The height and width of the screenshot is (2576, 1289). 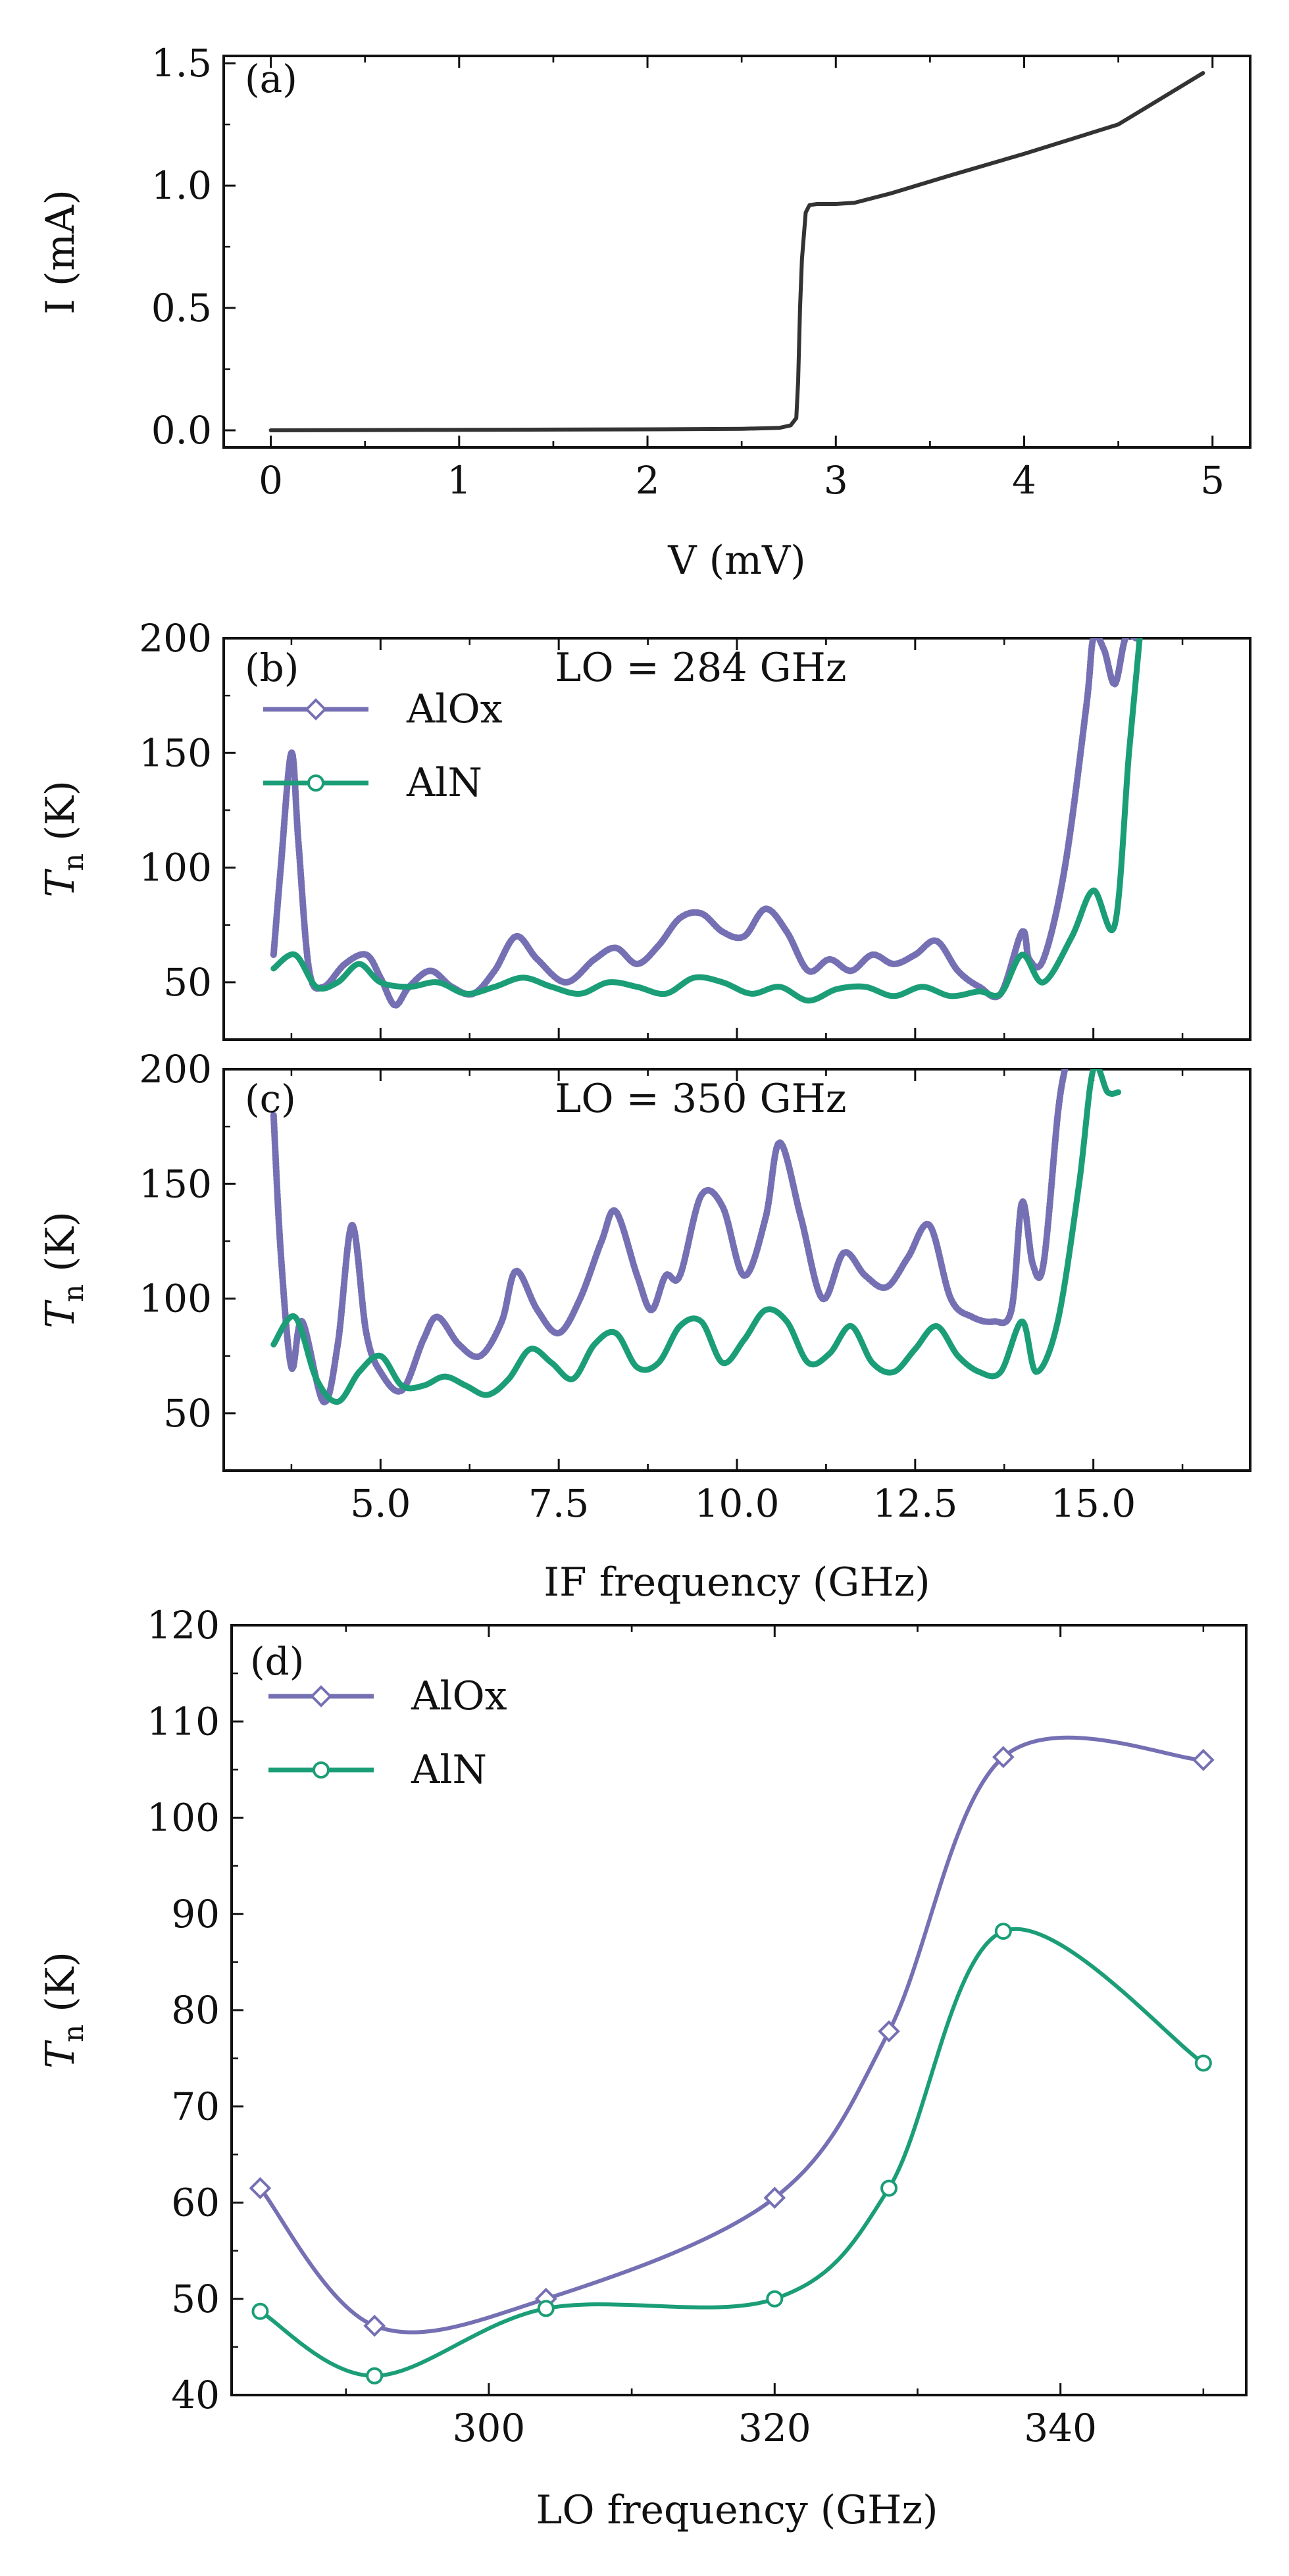 I want to click on x-tick-label: 10.0, so click(x=736, y=1503).